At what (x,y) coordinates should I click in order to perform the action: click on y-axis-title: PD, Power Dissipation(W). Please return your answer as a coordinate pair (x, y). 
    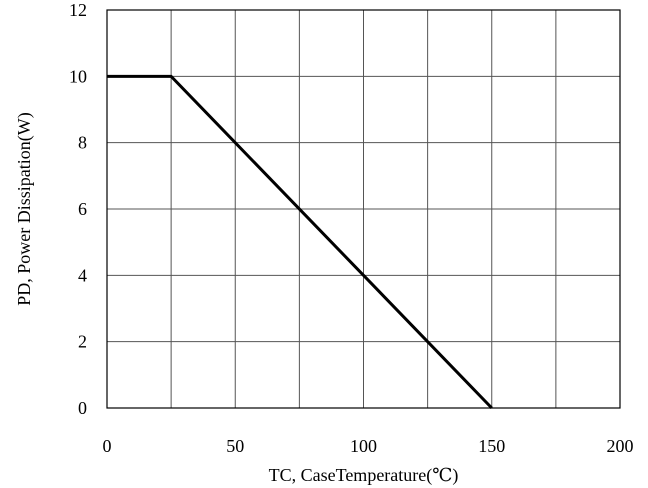
    Looking at the image, I should click on (24, 208).